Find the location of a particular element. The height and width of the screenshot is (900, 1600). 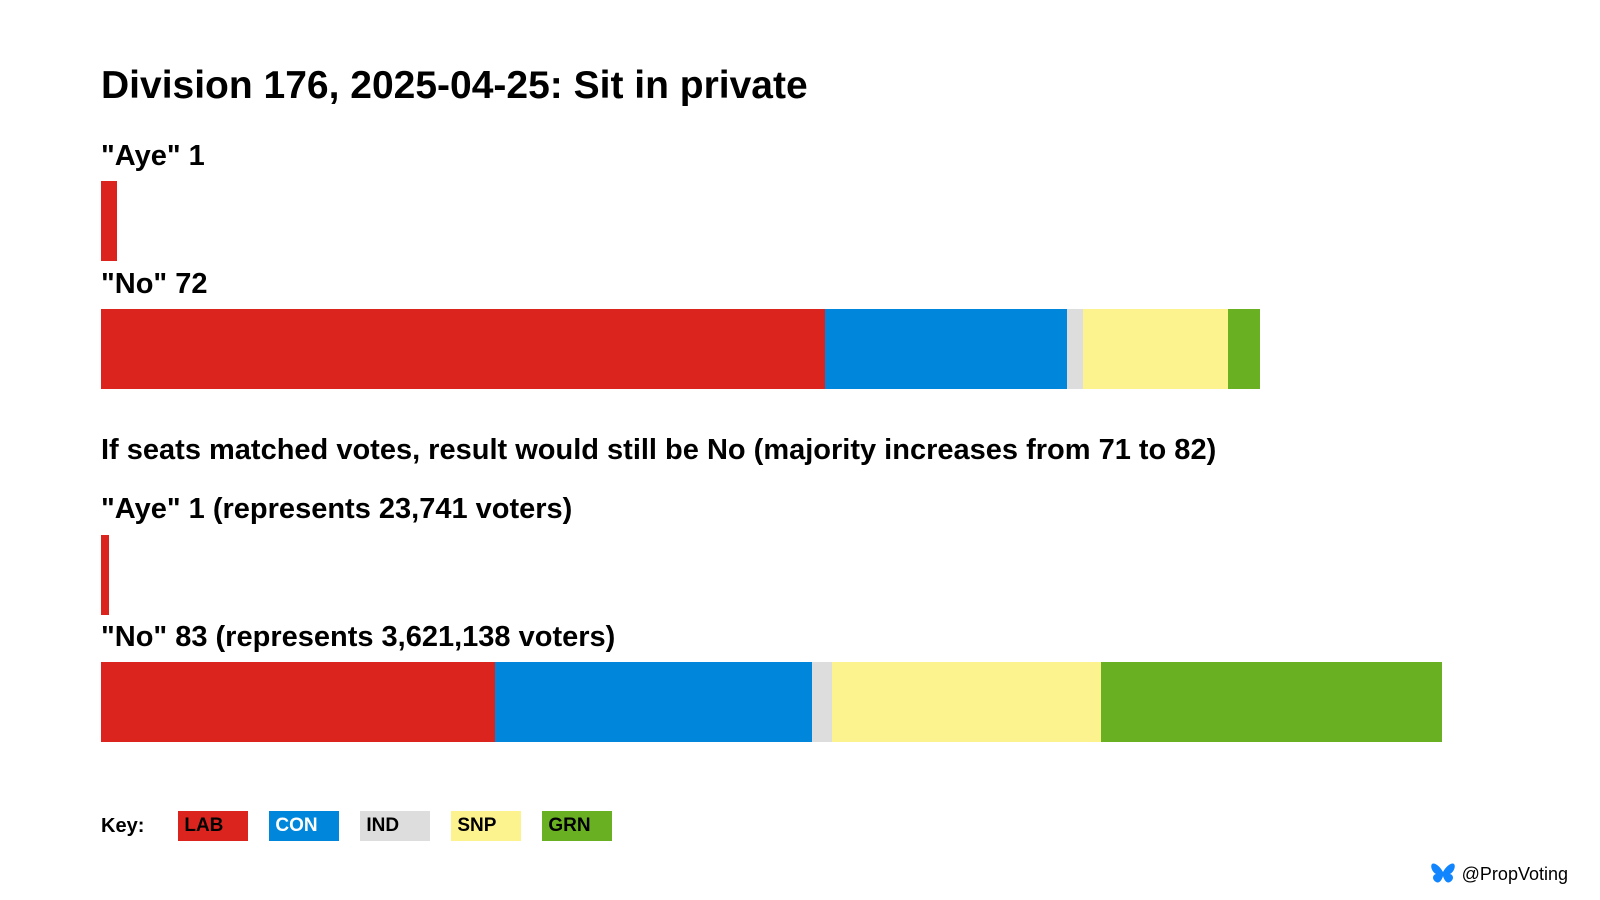

chart-title: Division 176, 2025-04-25: Sit in private is located at coordinates (454, 85).